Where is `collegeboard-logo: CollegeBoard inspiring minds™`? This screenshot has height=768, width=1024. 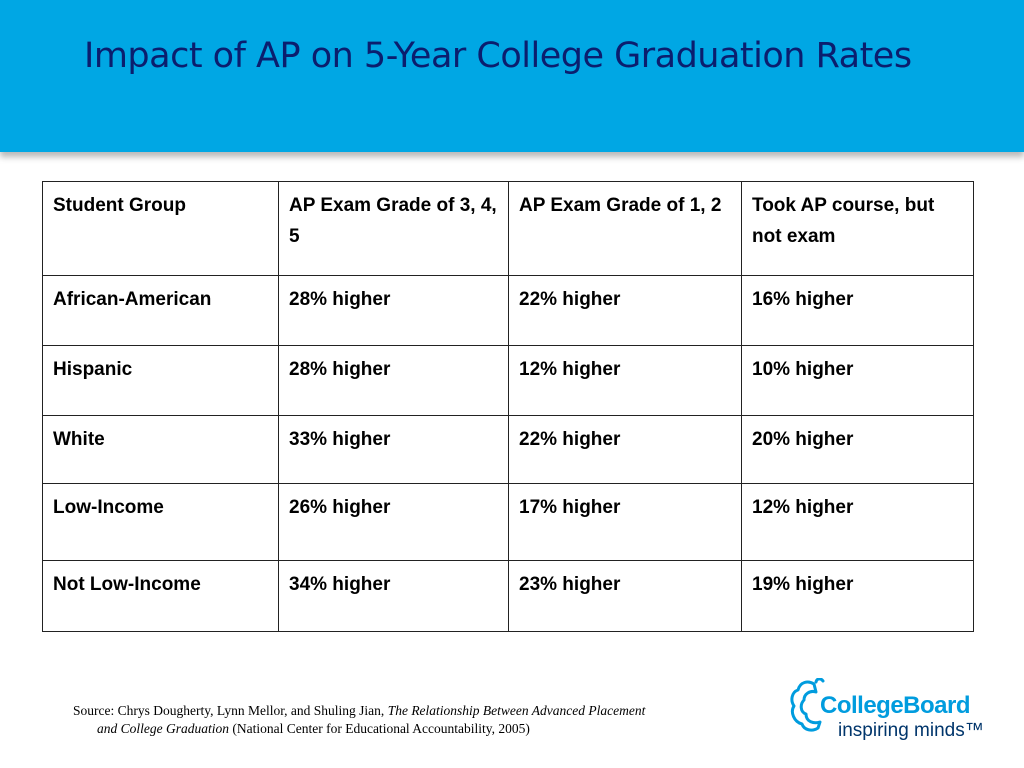 collegeboard-logo: CollegeBoard inspiring minds™ is located at coordinates (890, 711).